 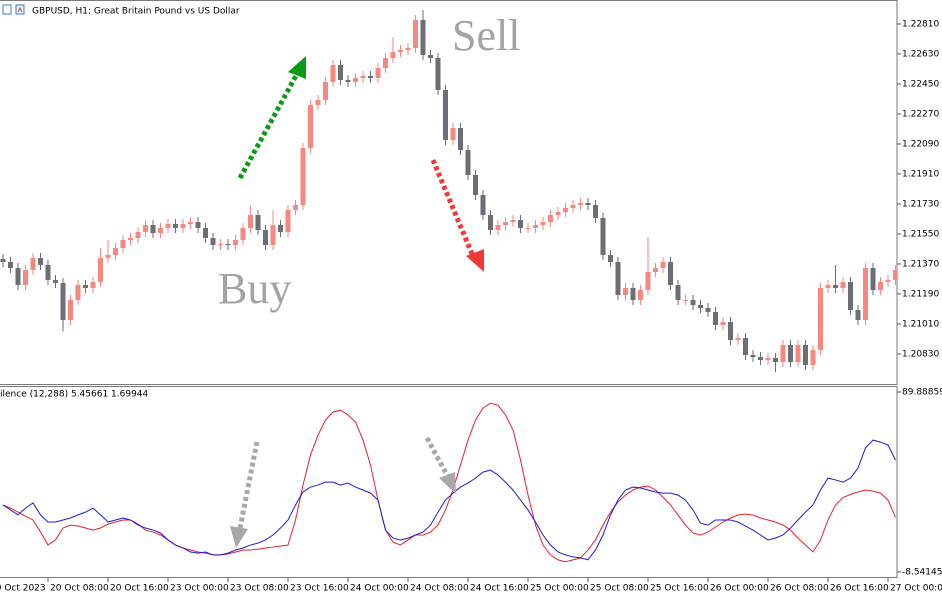 What do you see at coordinates (23, 589) in the screenshot?
I see `x-tick-label: 20 Oct 2023` at bounding box center [23, 589].